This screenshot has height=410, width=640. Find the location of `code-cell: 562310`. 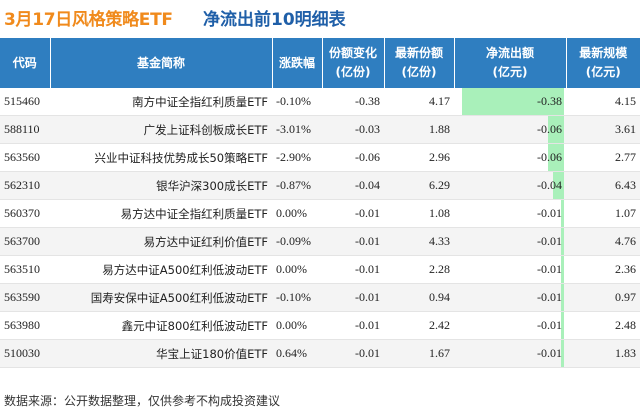

code-cell: 562310 is located at coordinates (25, 185).